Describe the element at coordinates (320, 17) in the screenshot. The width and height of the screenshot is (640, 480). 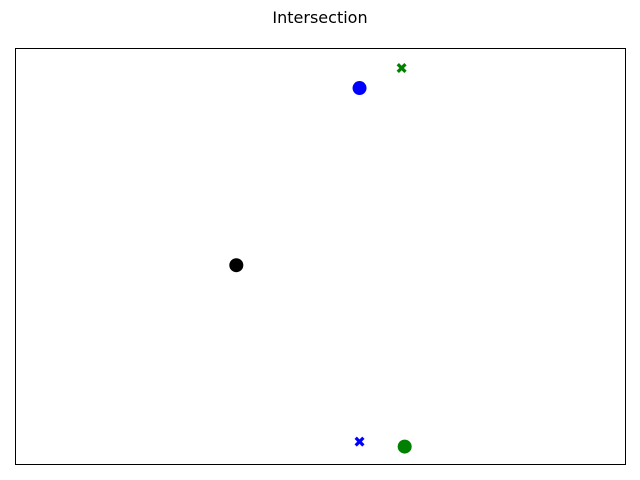
I see `chart-title: Intersection` at that location.